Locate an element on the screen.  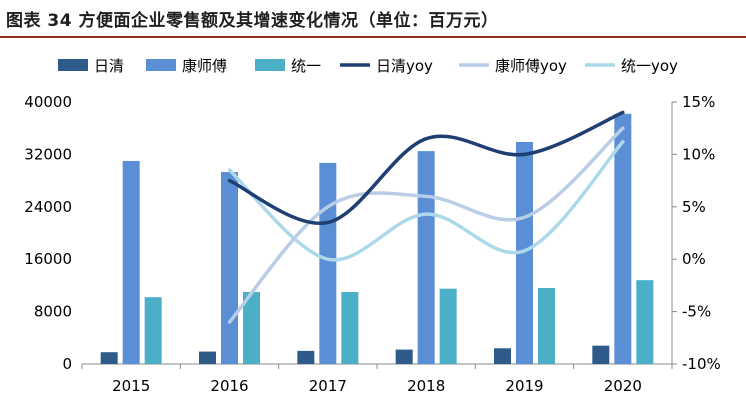
y-tick-label: 8000 is located at coordinates (53, 312).